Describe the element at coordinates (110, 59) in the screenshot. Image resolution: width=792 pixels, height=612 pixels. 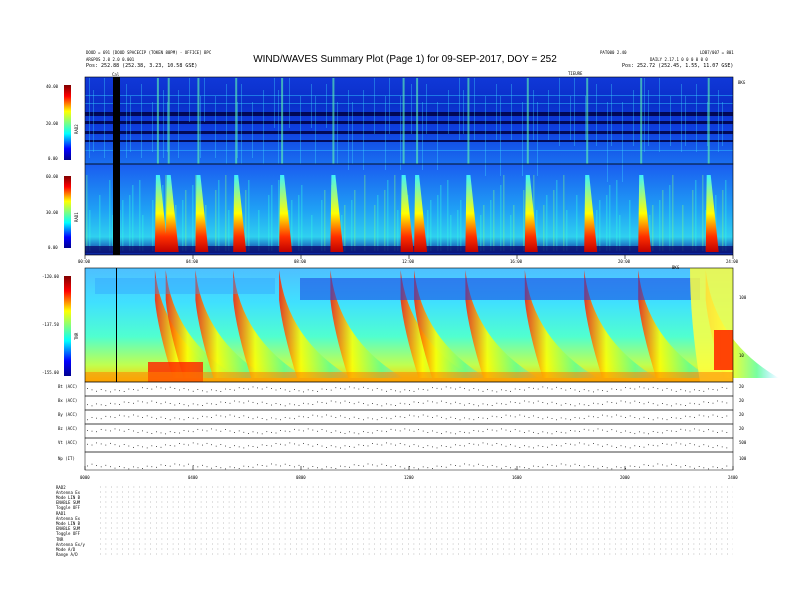
I see `header-left-2: ARGPOS 2.0 2.0 0.001` at that location.